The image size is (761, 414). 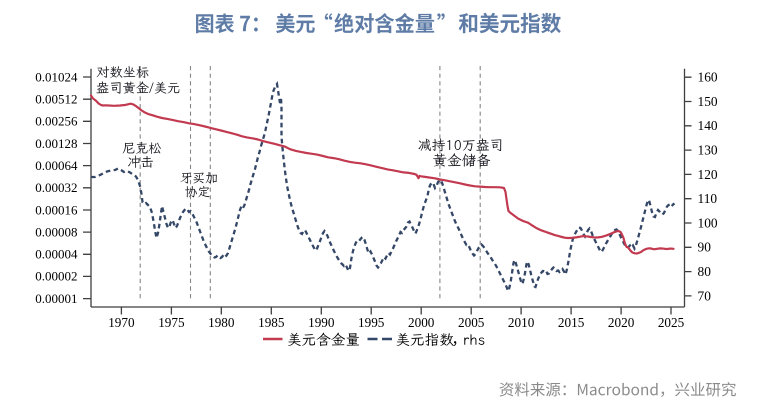 What do you see at coordinates (371, 322) in the screenshot?
I see `svg-text: 1995` at bounding box center [371, 322].